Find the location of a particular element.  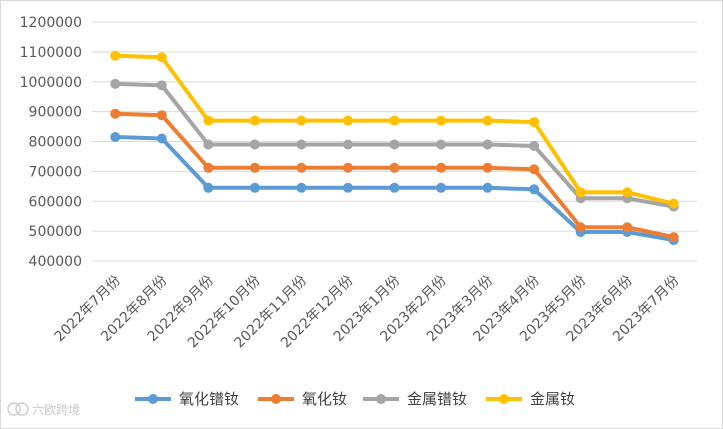

legend-label: 金属镨钕 is located at coordinates (437, 399).